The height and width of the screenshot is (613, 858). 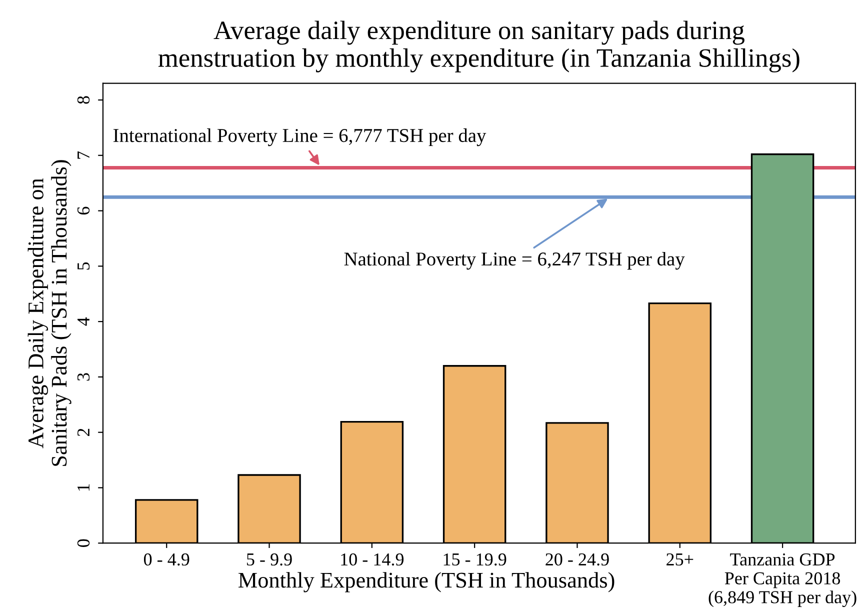 What do you see at coordinates (372, 559) in the screenshot?
I see `x-tick-label: 10 - 14.9` at bounding box center [372, 559].